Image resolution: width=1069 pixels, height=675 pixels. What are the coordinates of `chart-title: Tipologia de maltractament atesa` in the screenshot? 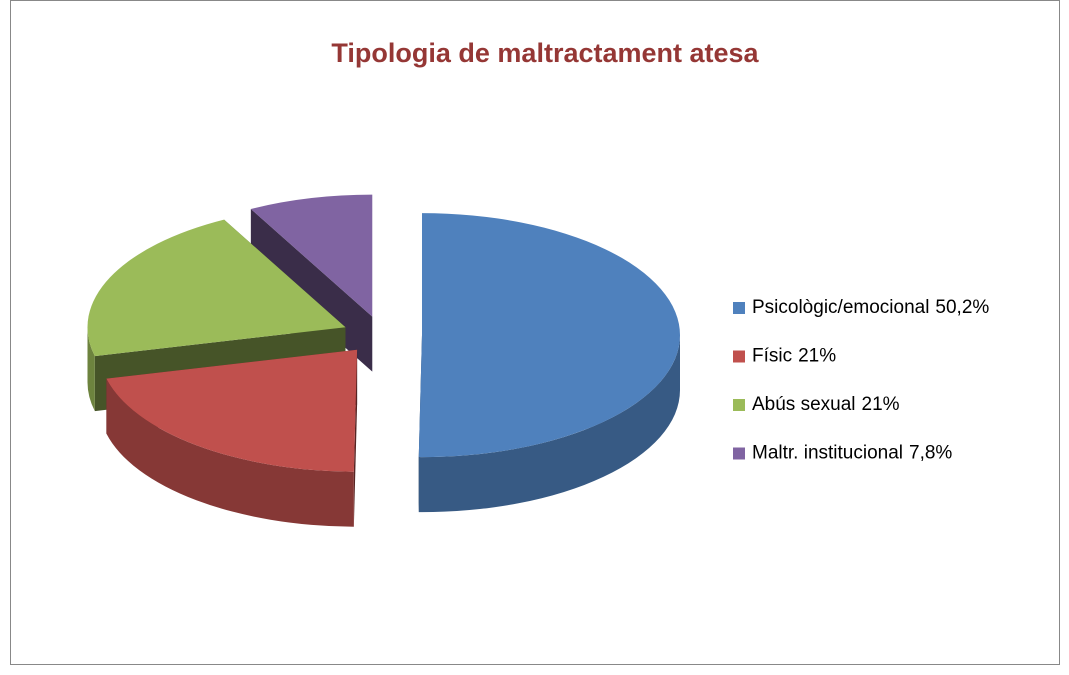 It's located at (545, 53).